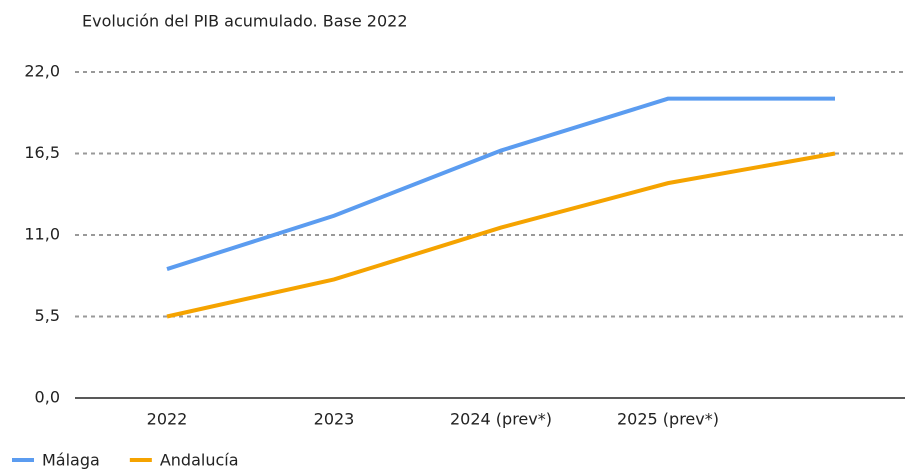  I want to click on x-tick-label: 2024 (prev*), so click(501, 419).